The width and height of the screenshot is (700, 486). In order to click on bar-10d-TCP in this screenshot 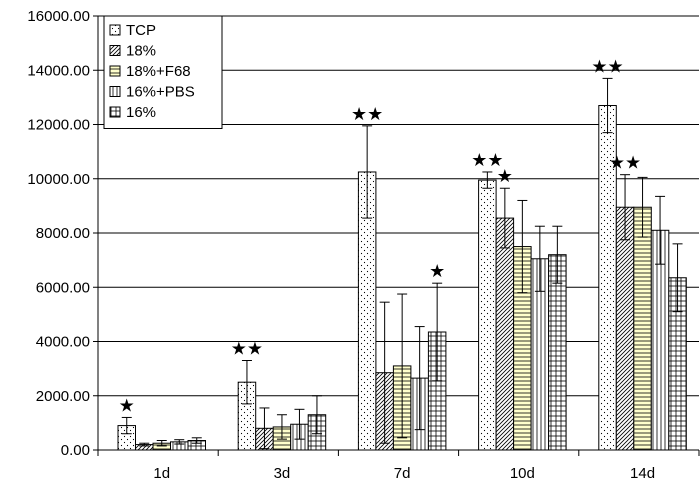, I will do `click(487, 315)`.